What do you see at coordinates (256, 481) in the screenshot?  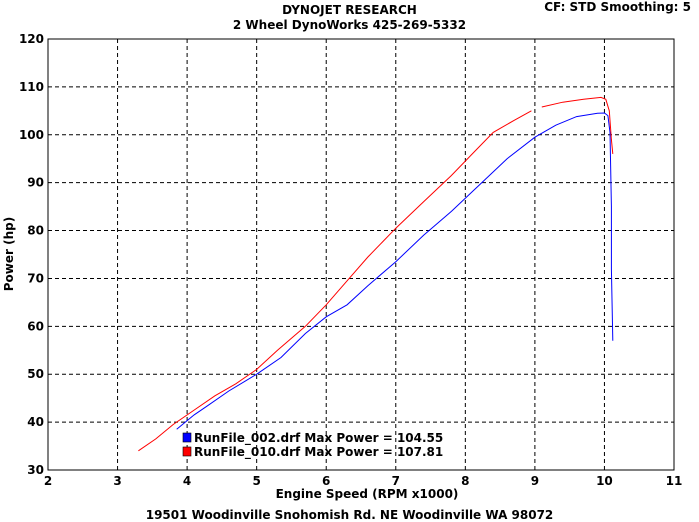 I see `x-tick-label: 5` at bounding box center [256, 481].